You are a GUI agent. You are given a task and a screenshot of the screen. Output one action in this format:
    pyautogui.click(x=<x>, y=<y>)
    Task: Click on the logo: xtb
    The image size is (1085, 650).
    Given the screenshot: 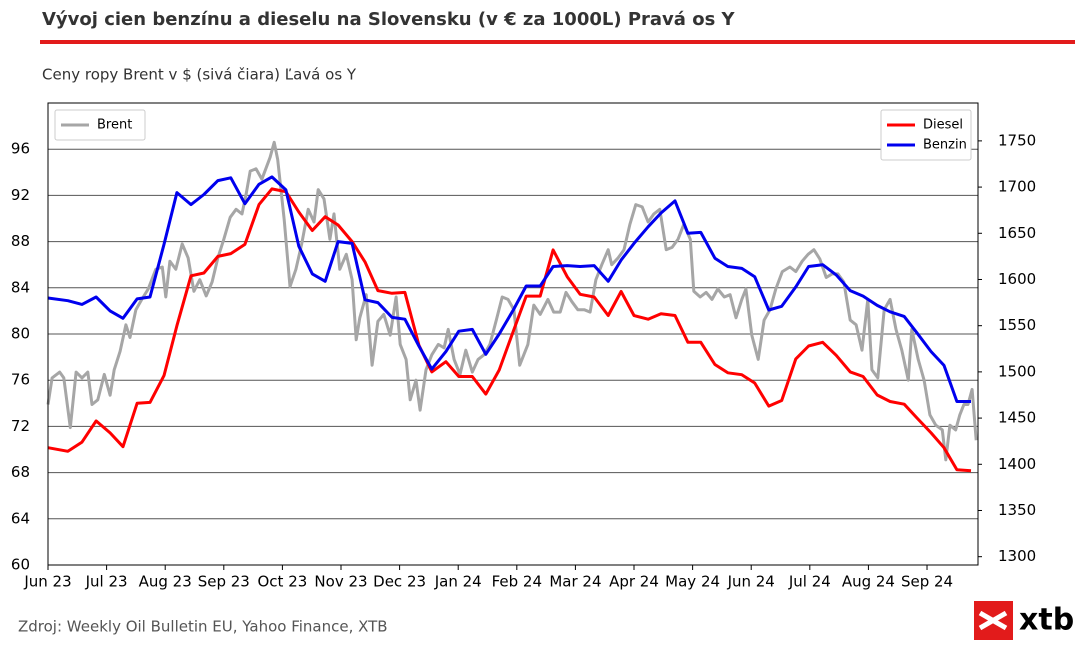 What is the action you would take?
    pyautogui.click(x=1024, y=620)
    